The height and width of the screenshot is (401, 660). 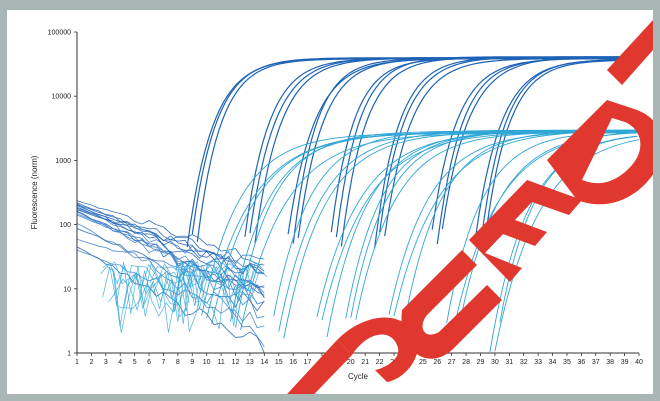 What do you see at coordinates (220, 362) in the screenshot?
I see `x-tick-label: 11` at bounding box center [220, 362].